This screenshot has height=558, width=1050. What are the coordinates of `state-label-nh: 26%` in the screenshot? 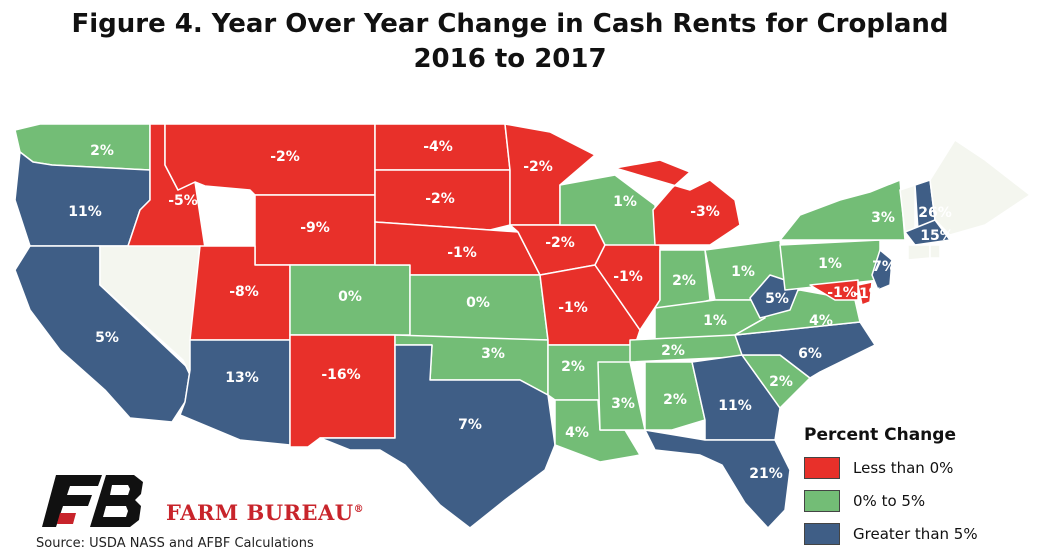 It's located at (935, 213).